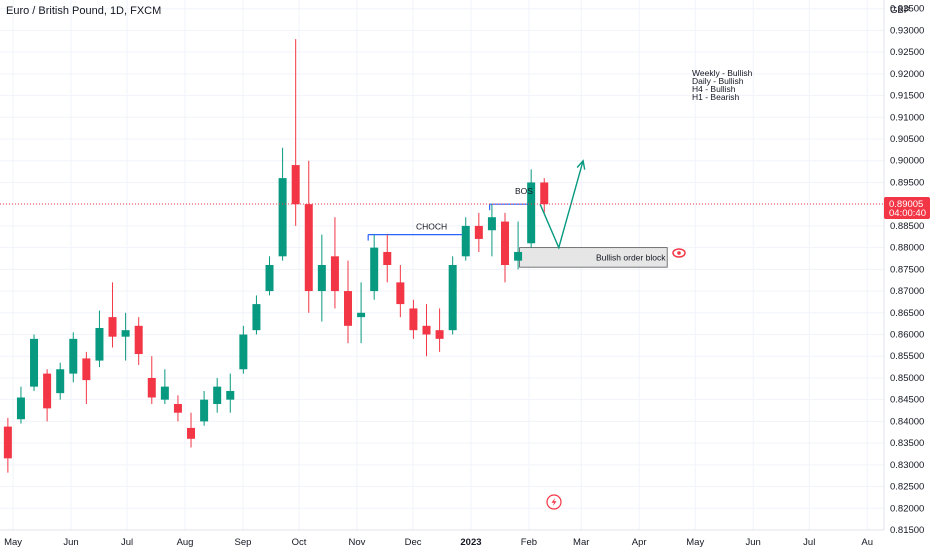  I want to click on price-tick-label: 0.82000, so click(907, 508).